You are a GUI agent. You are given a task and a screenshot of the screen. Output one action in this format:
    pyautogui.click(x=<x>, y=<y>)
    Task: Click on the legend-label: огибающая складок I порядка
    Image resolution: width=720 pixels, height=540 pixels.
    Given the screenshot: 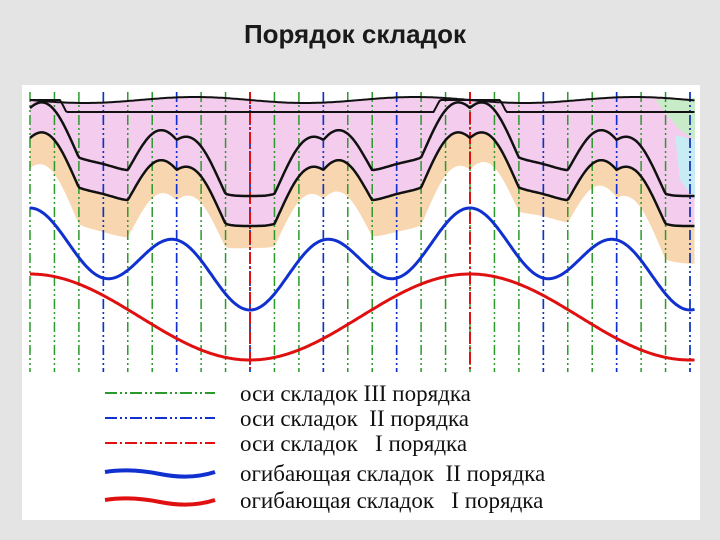 What is the action you would take?
    pyautogui.click(x=391, y=500)
    